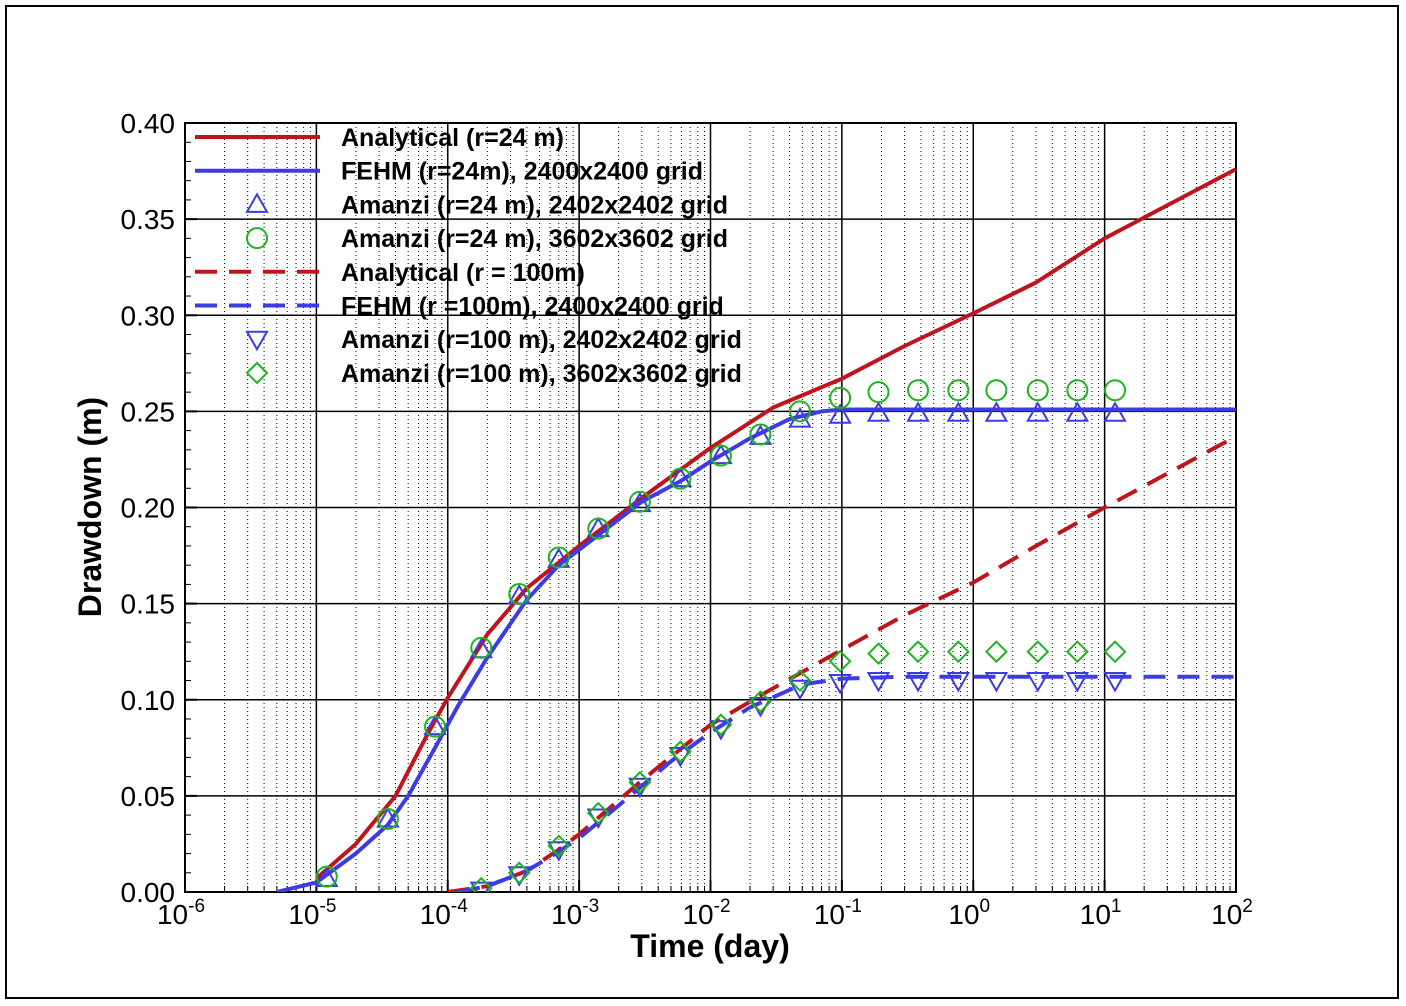  Describe the element at coordinates (449, 172) in the screenshot. I see `legend-entry: FEHM (r=24m), 2400x2400 grid` at that location.